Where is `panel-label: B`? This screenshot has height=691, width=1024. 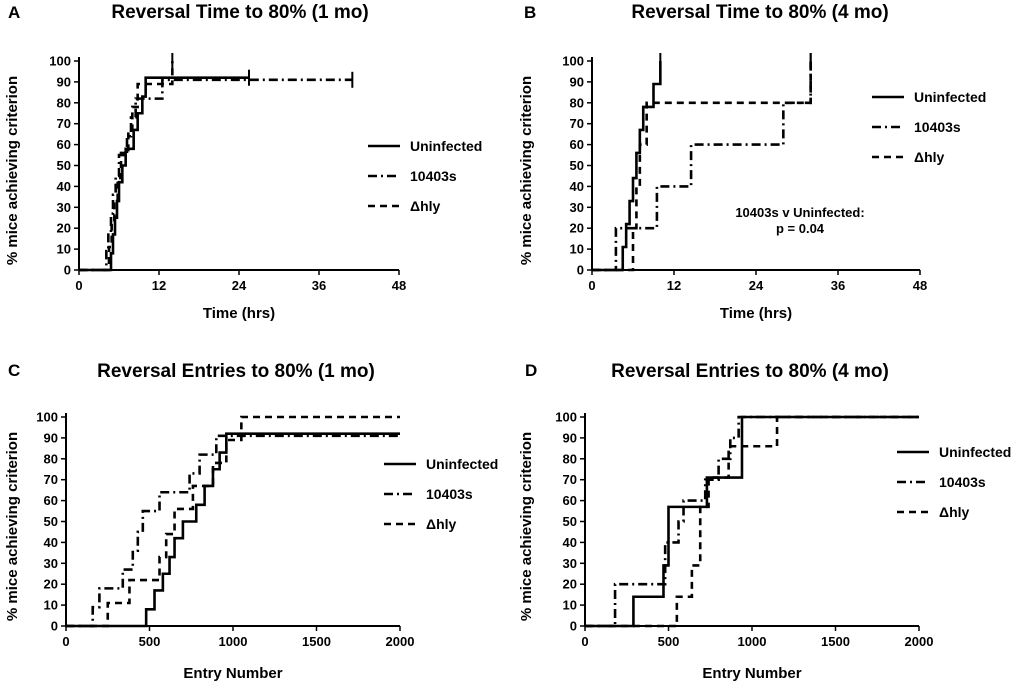
panel-label: B is located at coordinates (530, 12).